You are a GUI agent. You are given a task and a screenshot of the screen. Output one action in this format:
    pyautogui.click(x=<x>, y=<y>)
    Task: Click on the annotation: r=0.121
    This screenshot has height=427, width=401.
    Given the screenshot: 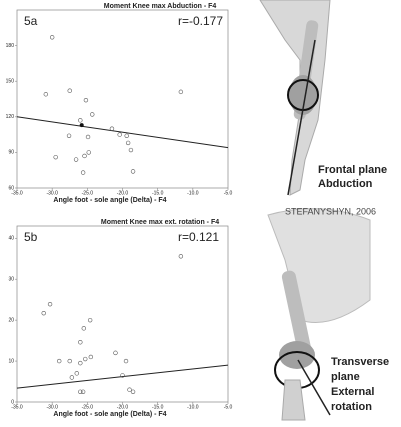 What is the action you would take?
    pyautogui.click(x=198, y=237)
    